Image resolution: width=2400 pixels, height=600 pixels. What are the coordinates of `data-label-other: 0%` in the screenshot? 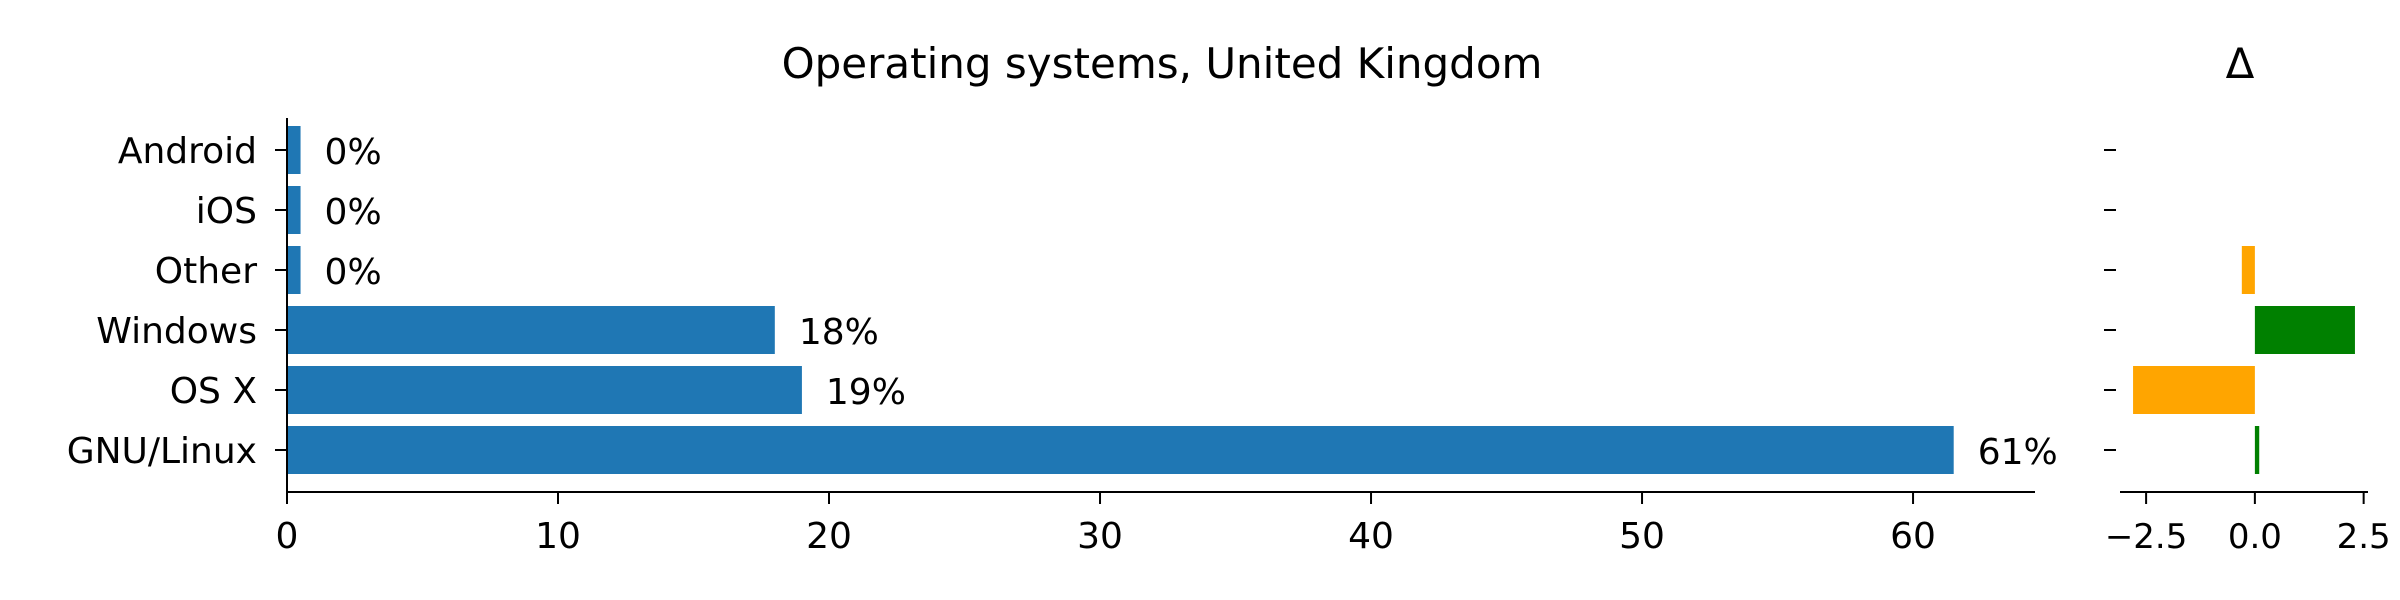 It's located at (353, 272).